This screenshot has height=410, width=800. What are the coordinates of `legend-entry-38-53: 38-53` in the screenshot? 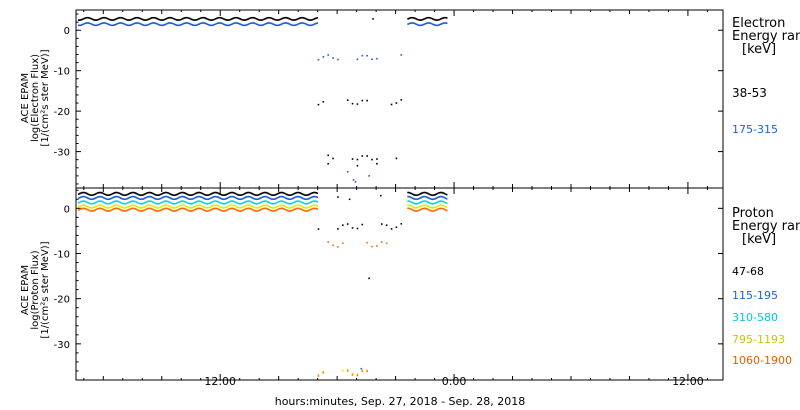 It's located at (749, 93).